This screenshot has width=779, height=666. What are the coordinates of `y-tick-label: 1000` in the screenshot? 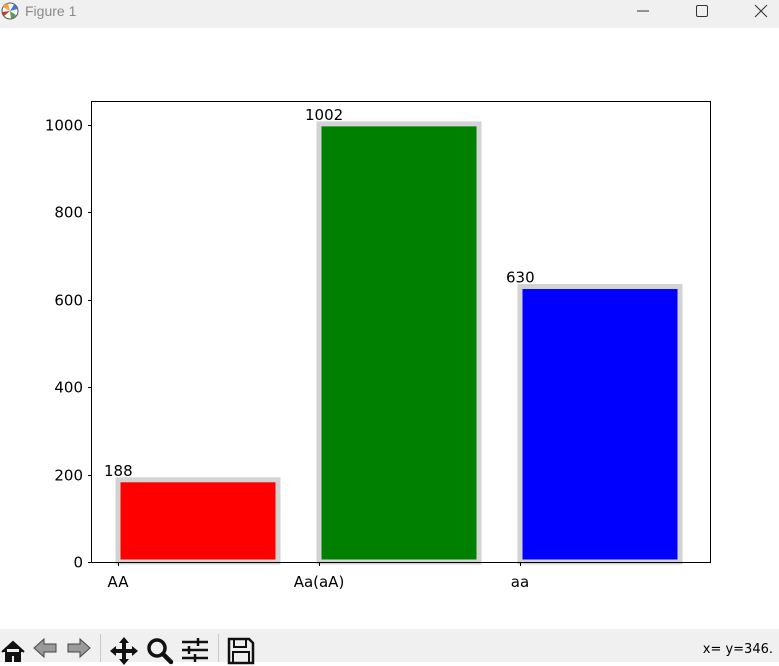 It's located at (64, 126).